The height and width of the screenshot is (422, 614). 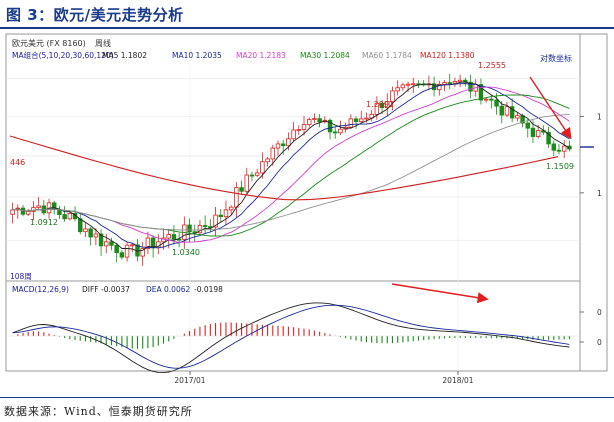 What do you see at coordinates (95, 15) in the screenshot?
I see `figure-title: 图 3：欧元/美元走势分析` at bounding box center [95, 15].